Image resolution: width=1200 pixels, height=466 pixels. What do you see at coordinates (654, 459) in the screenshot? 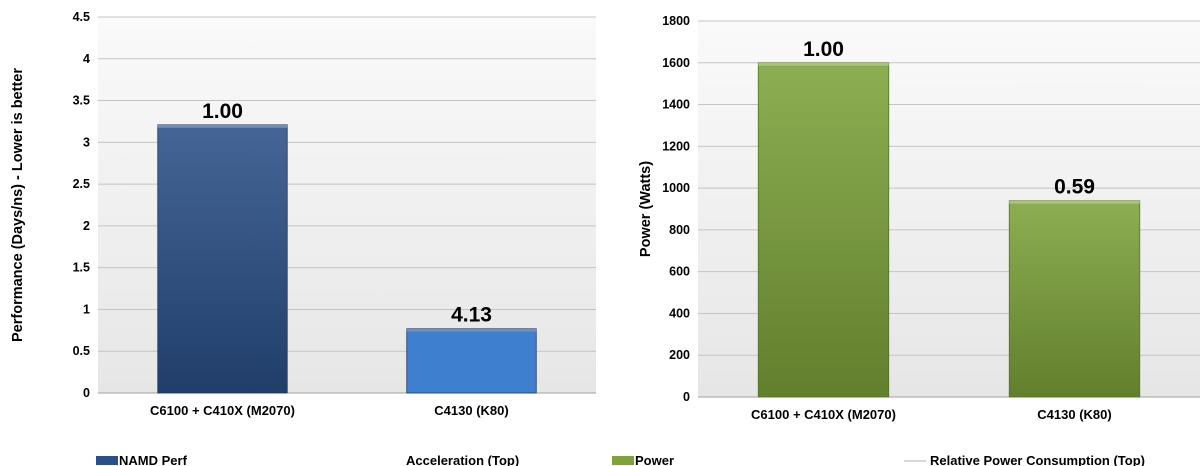
I see `legend-label: Power` at bounding box center [654, 459].